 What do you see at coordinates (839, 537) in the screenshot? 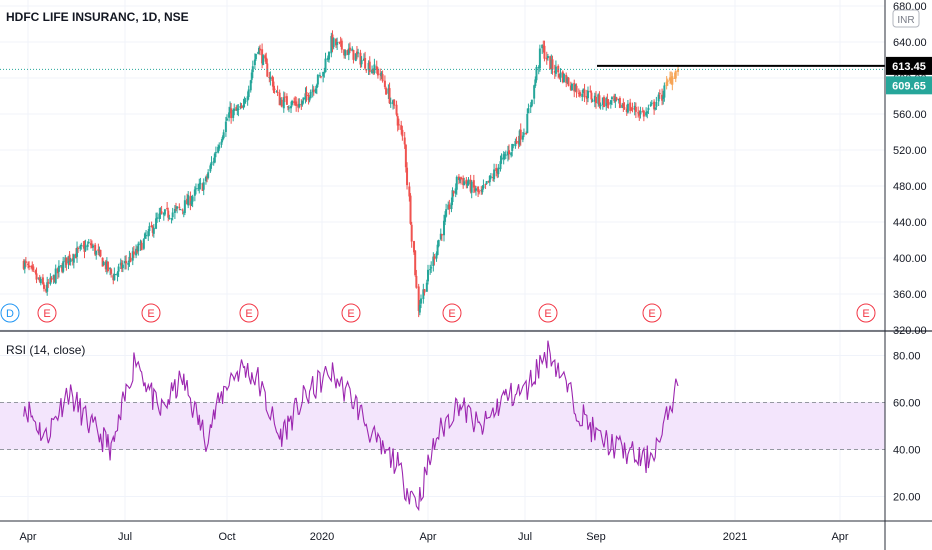
I see `time-tick-label: Apr` at bounding box center [839, 537].